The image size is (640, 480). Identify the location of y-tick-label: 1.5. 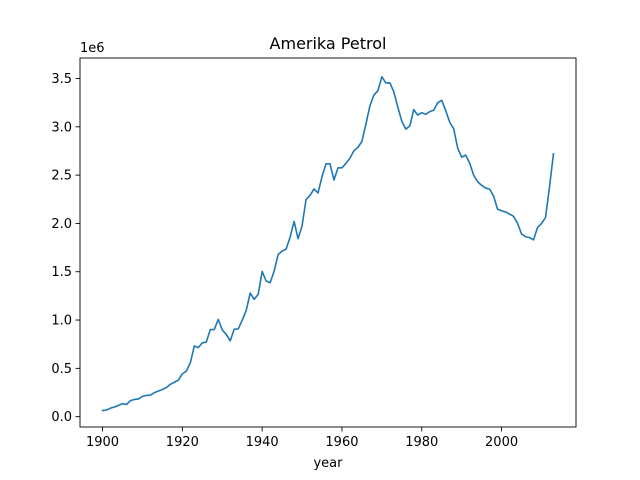
(61, 272).